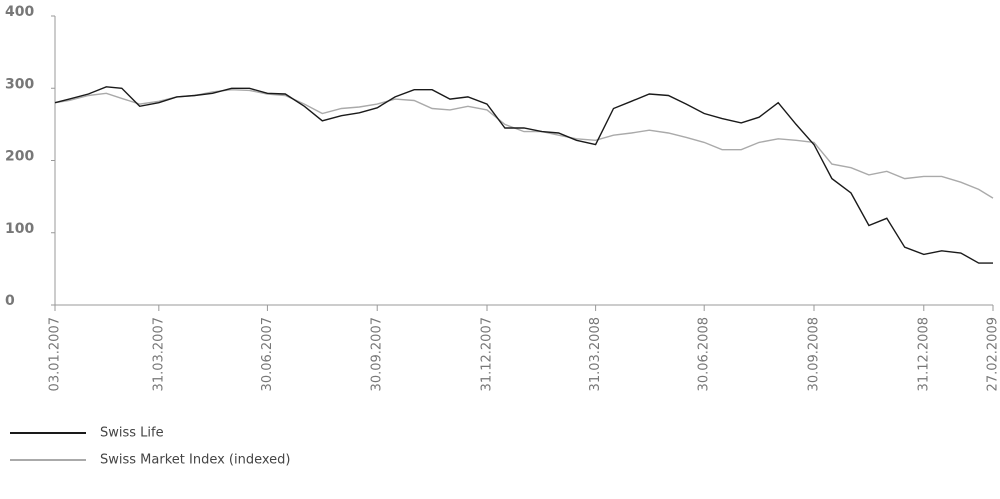 The height and width of the screenshot is (499, 1000). I want to click on x-tick-label: 30.06.2008, so click(704, 354).